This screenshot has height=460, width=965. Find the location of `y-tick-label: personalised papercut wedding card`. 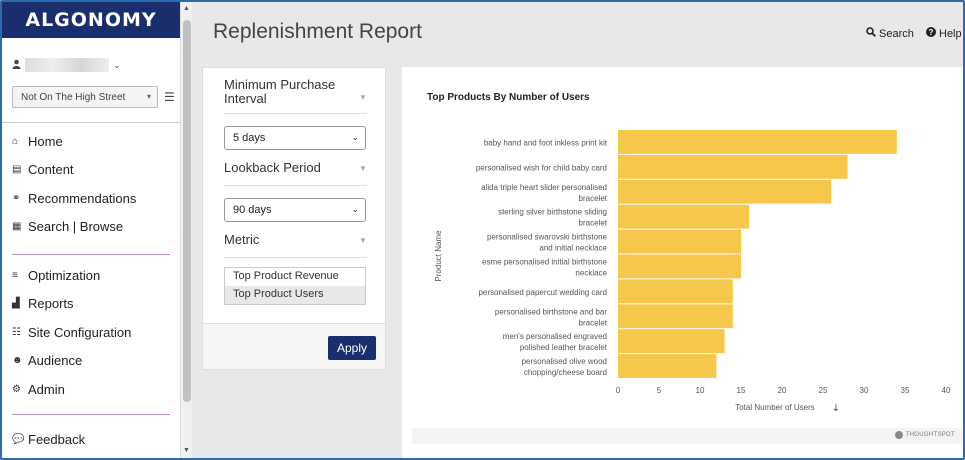

y-tick-label: personalised papercut wedding card is located at coordinates (542, 292).